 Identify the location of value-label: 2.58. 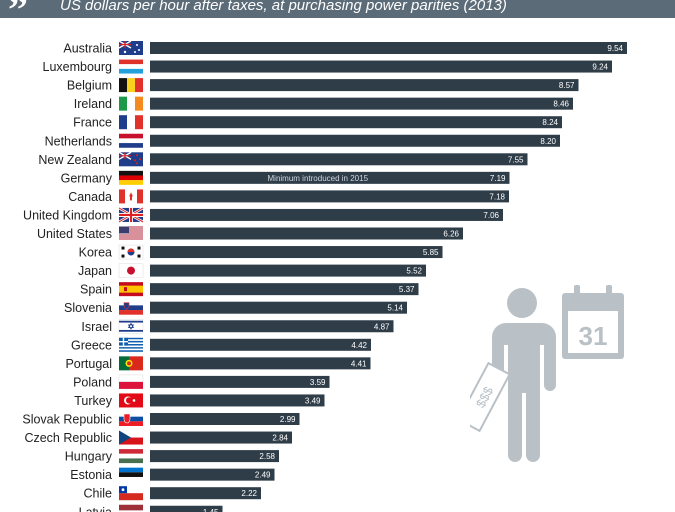
(267, 456).